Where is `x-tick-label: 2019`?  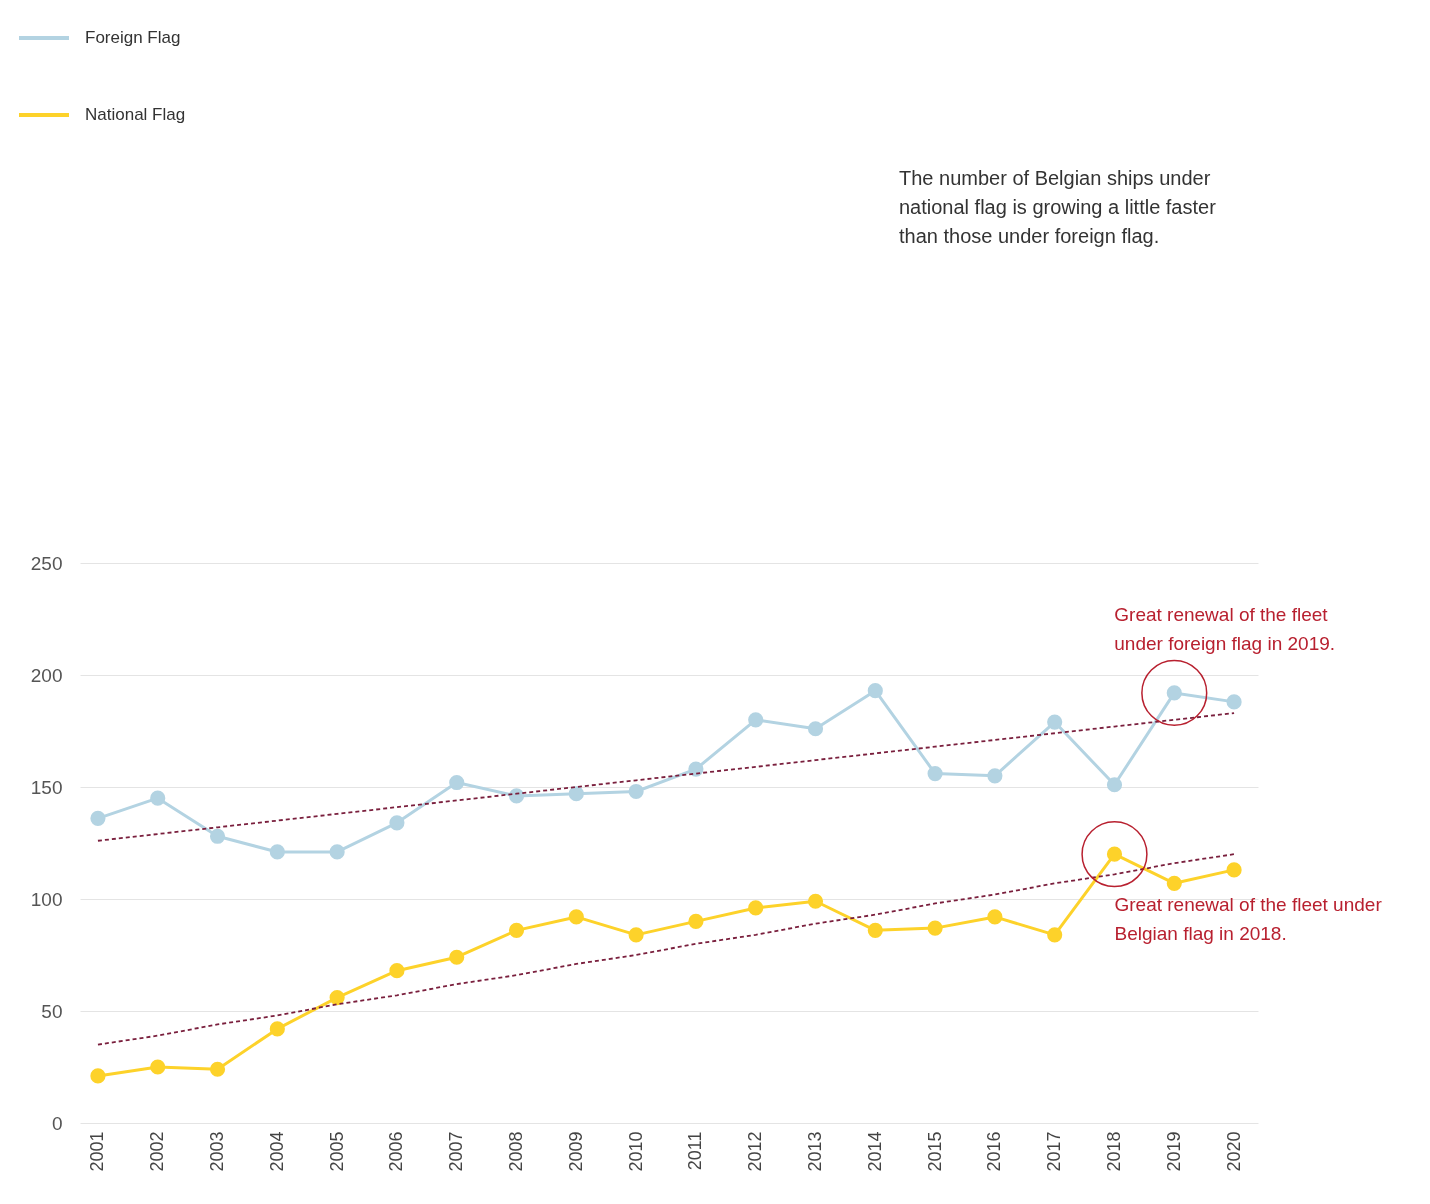
x-tick-label: 2019 is located at coordinates (1173, 1151).